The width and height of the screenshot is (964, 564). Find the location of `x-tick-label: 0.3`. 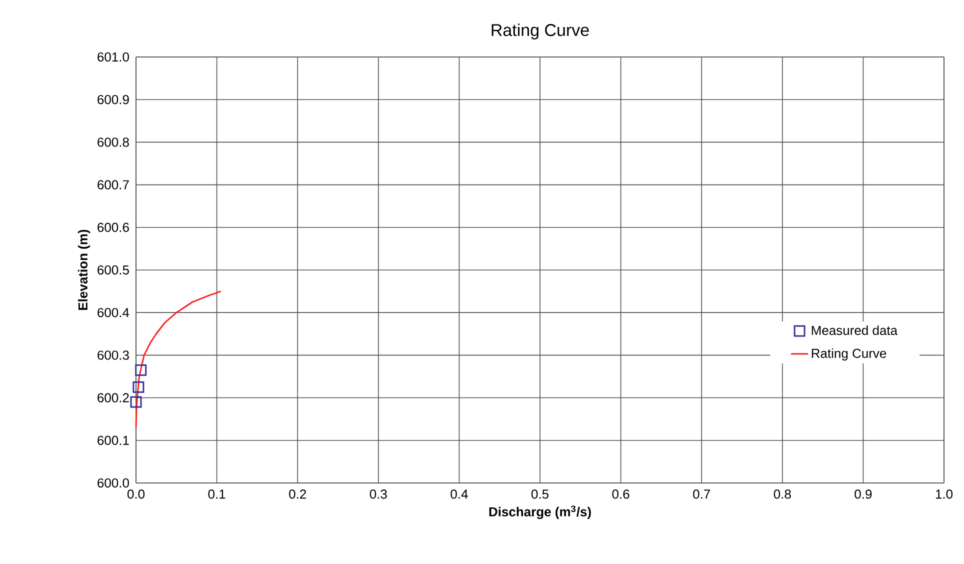

x-tick-label: 0.3 is located at coordinates (378, 494).